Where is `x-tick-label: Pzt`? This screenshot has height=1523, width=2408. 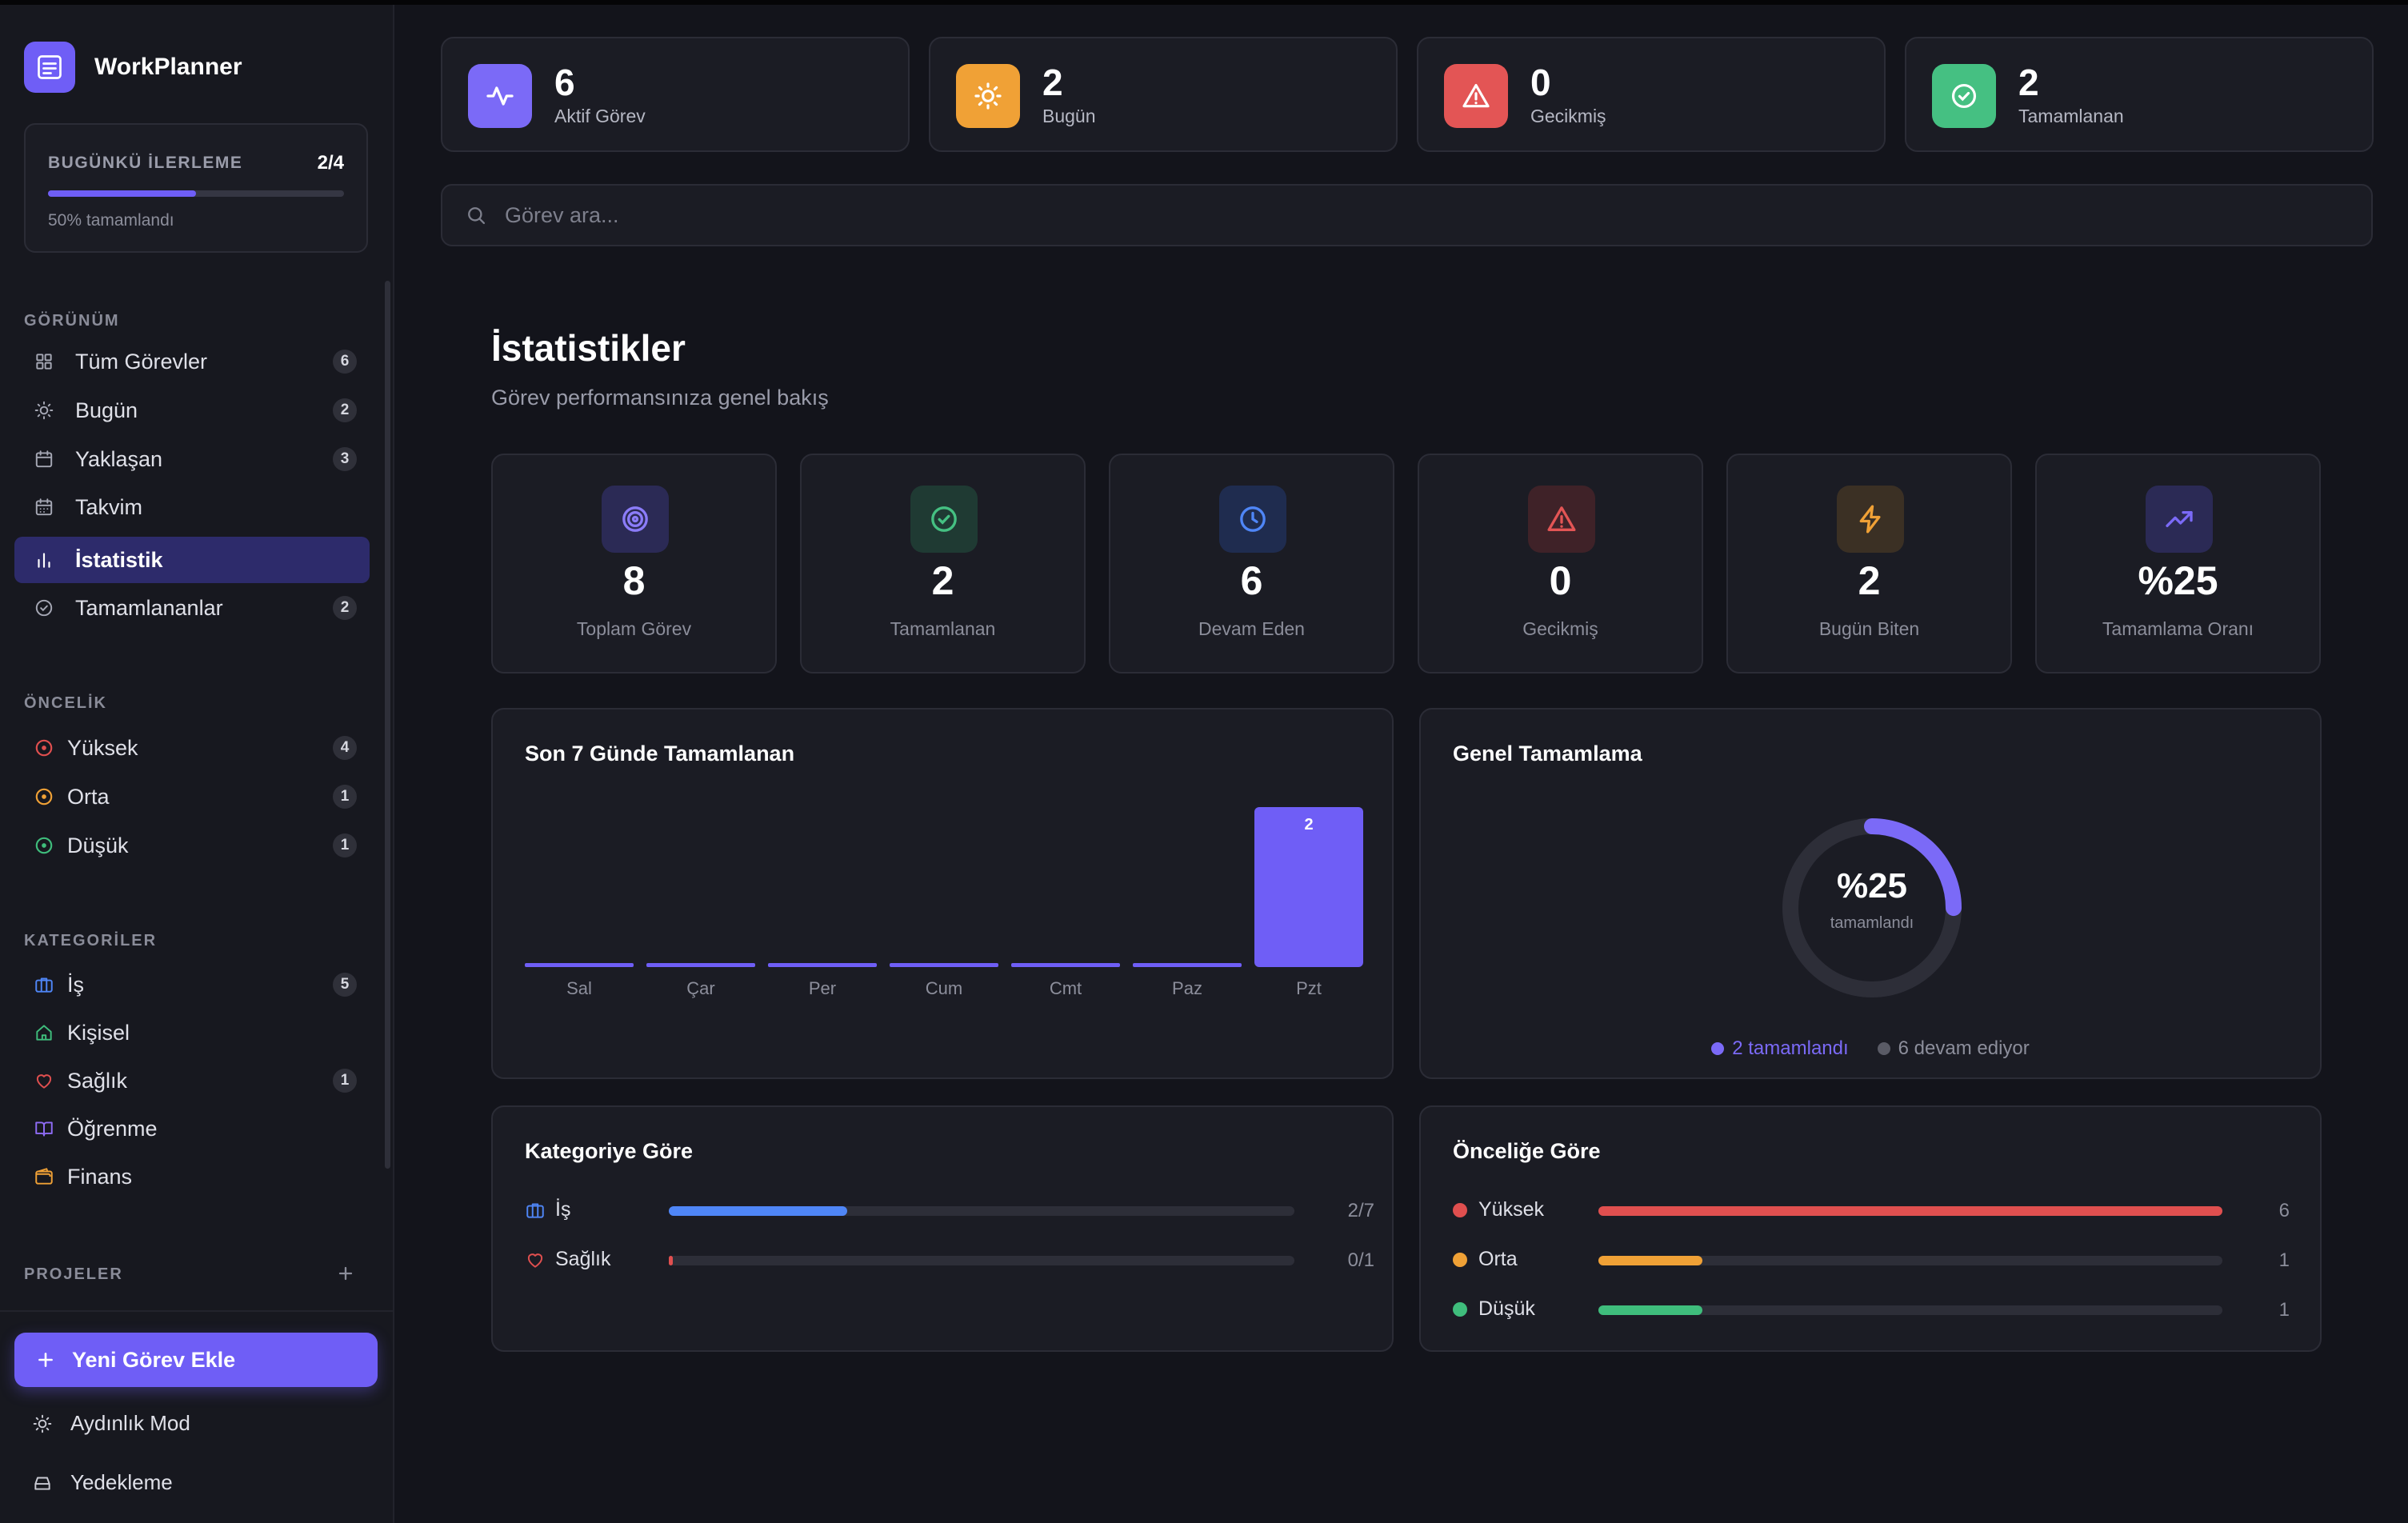
x-tick-label: Pzt is located at coordinates (1309, 988).